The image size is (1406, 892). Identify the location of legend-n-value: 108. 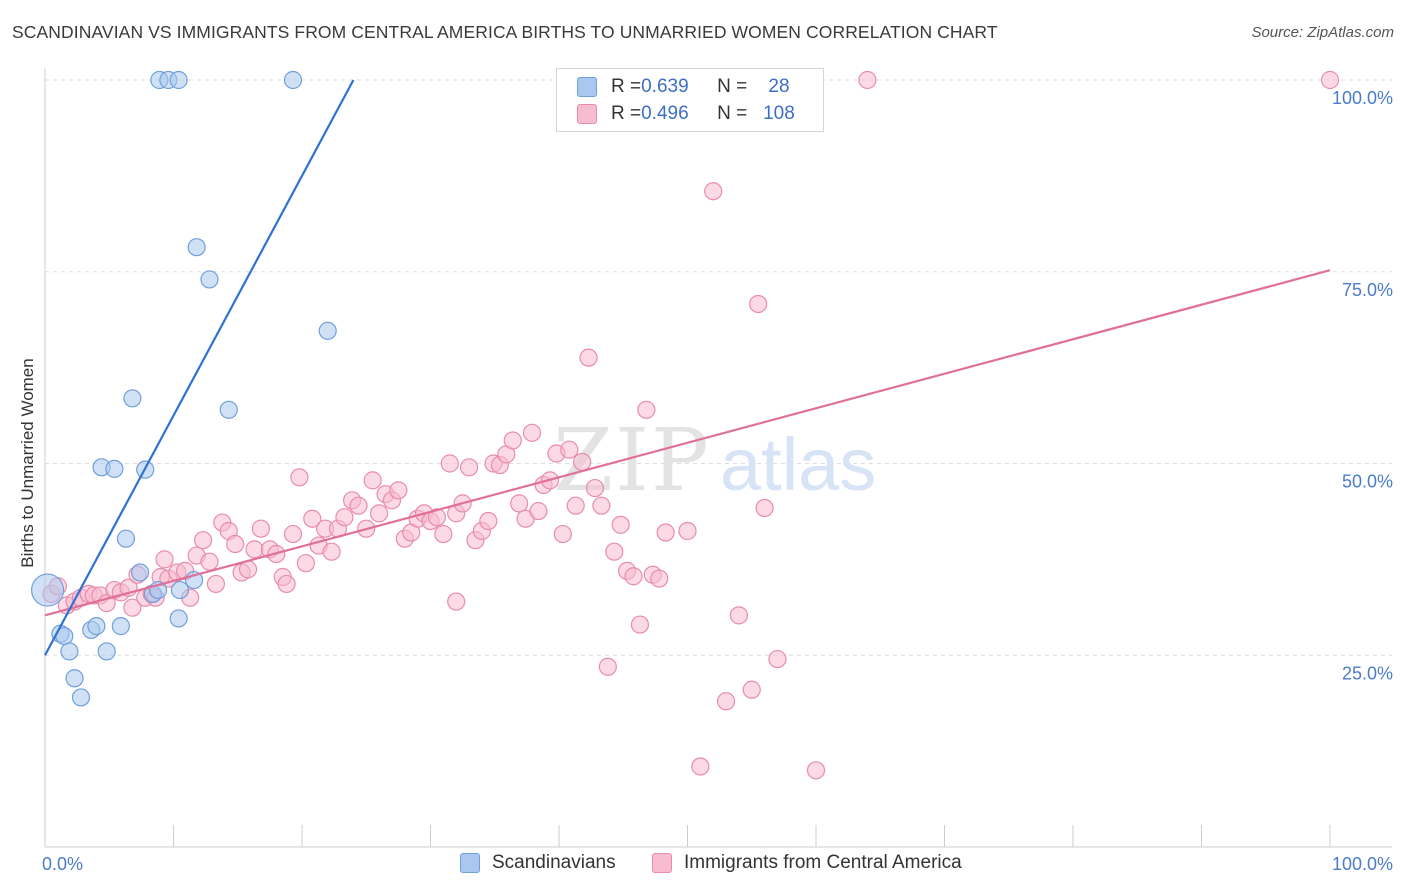
(779, 113).